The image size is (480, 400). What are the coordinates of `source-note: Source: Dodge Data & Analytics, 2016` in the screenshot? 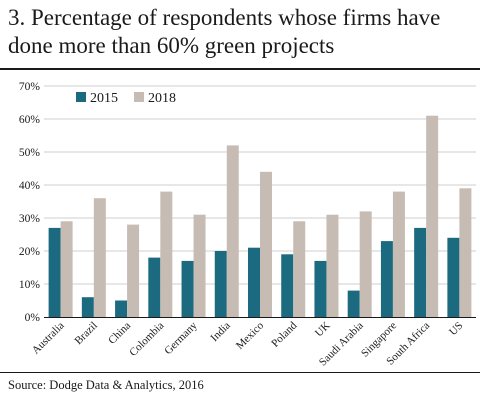 It's located at (106, 385).